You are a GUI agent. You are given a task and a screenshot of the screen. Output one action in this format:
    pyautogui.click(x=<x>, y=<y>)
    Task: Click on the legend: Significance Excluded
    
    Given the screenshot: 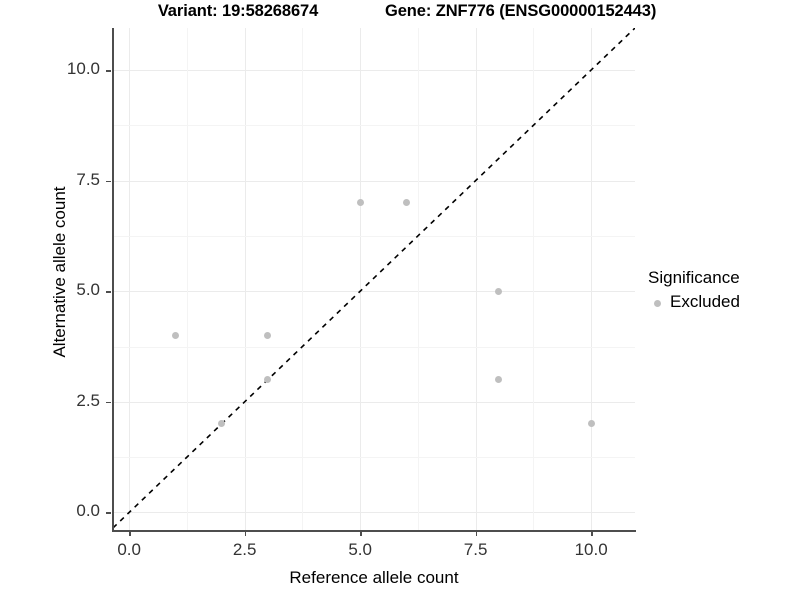 What is the action you would take?
    pyautogui.click(x=723, y=290)
    